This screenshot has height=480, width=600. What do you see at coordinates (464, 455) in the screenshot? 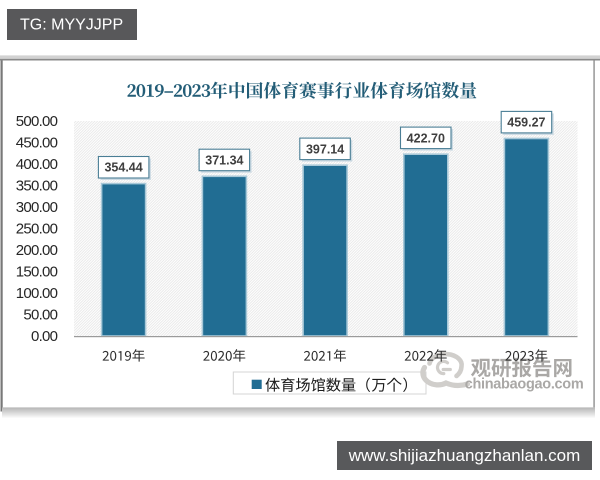
I see `svg-text: www.shijiazhuangzhanlan.com` at bounding box center [464, 455].